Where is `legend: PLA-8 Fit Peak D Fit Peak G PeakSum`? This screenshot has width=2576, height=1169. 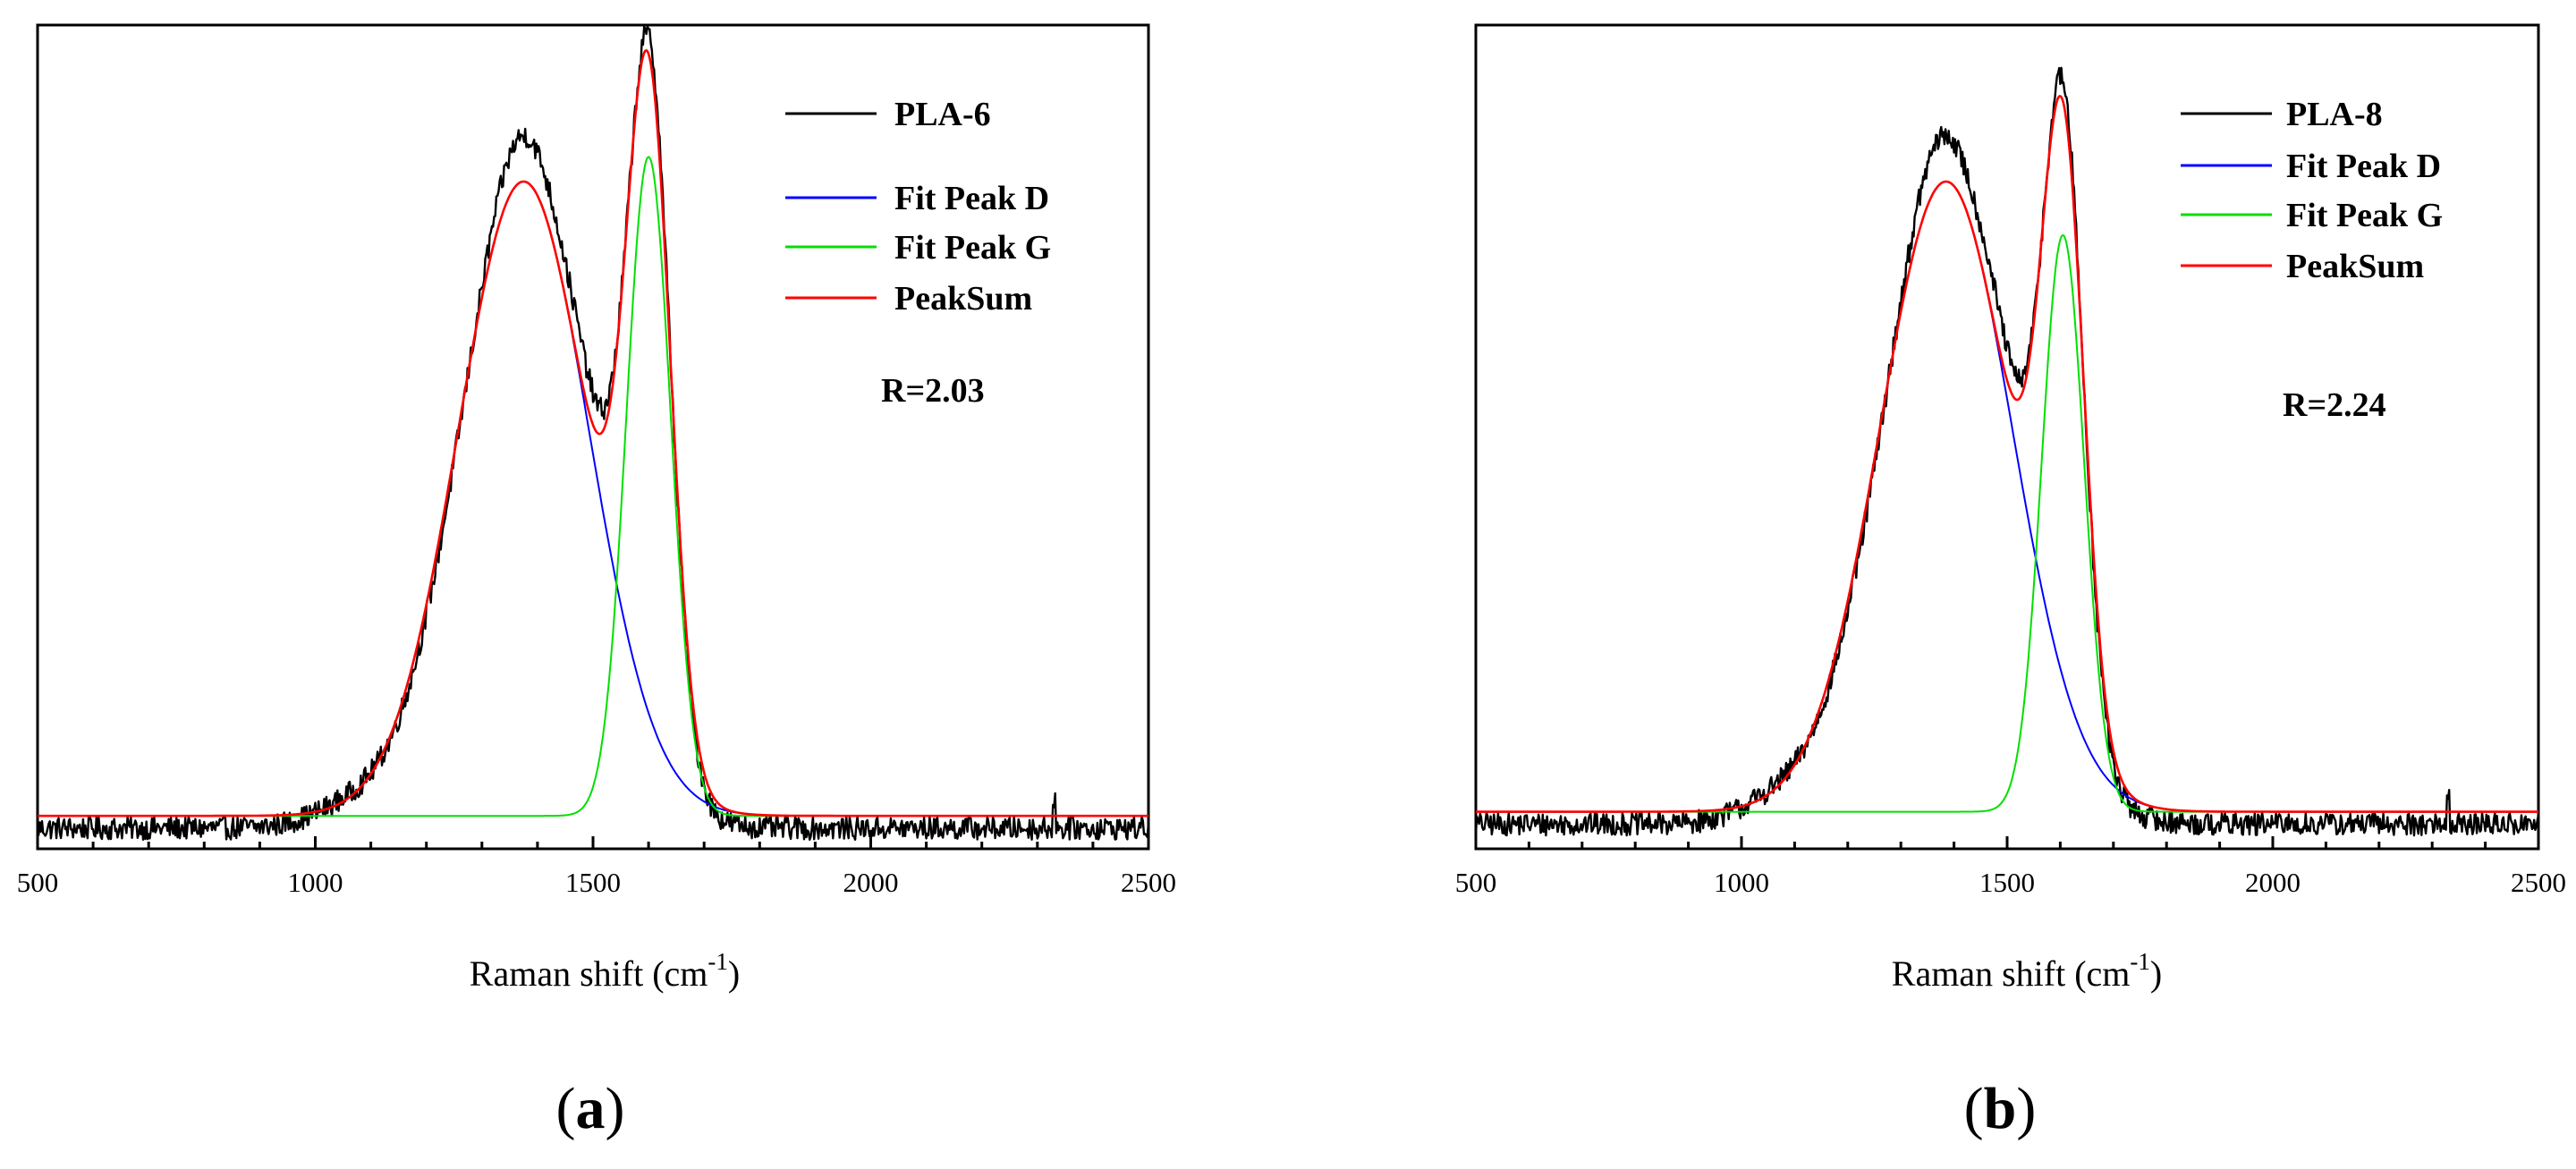 legend: PLA-8 Fit Peak D Fit Peak G PeakSum is located at coordinates (2312, 191).